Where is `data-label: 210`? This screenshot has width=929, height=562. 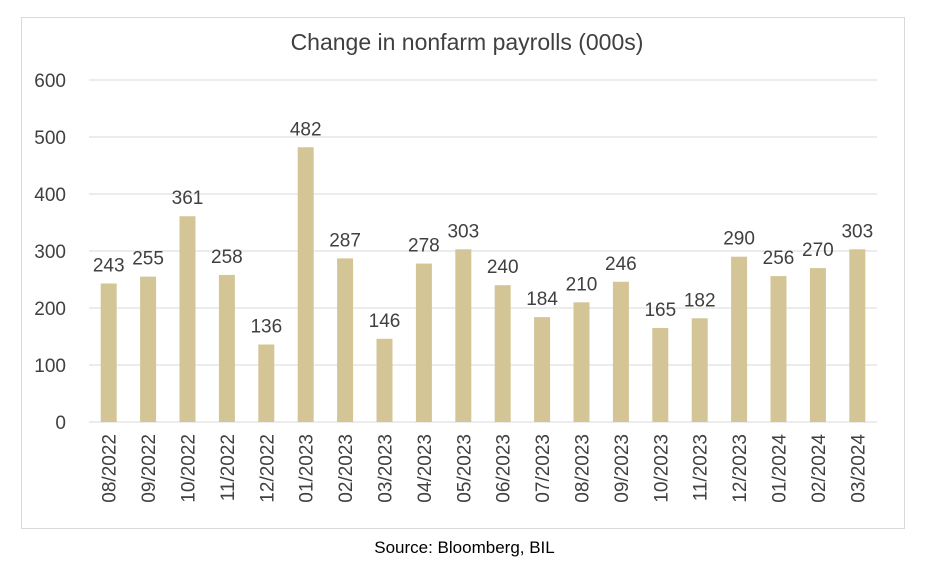 data-label: 210 is located at coordinates (582, 284).